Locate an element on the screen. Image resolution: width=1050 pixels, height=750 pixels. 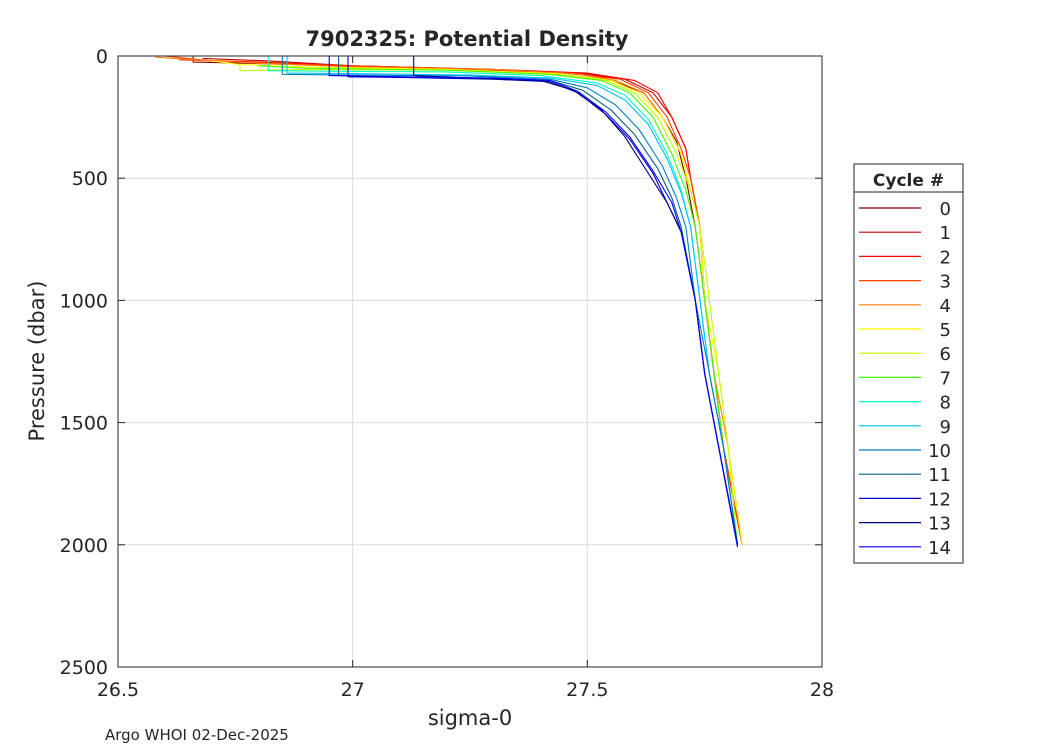
legend-label: 13 is located at coordinates (939, 524).